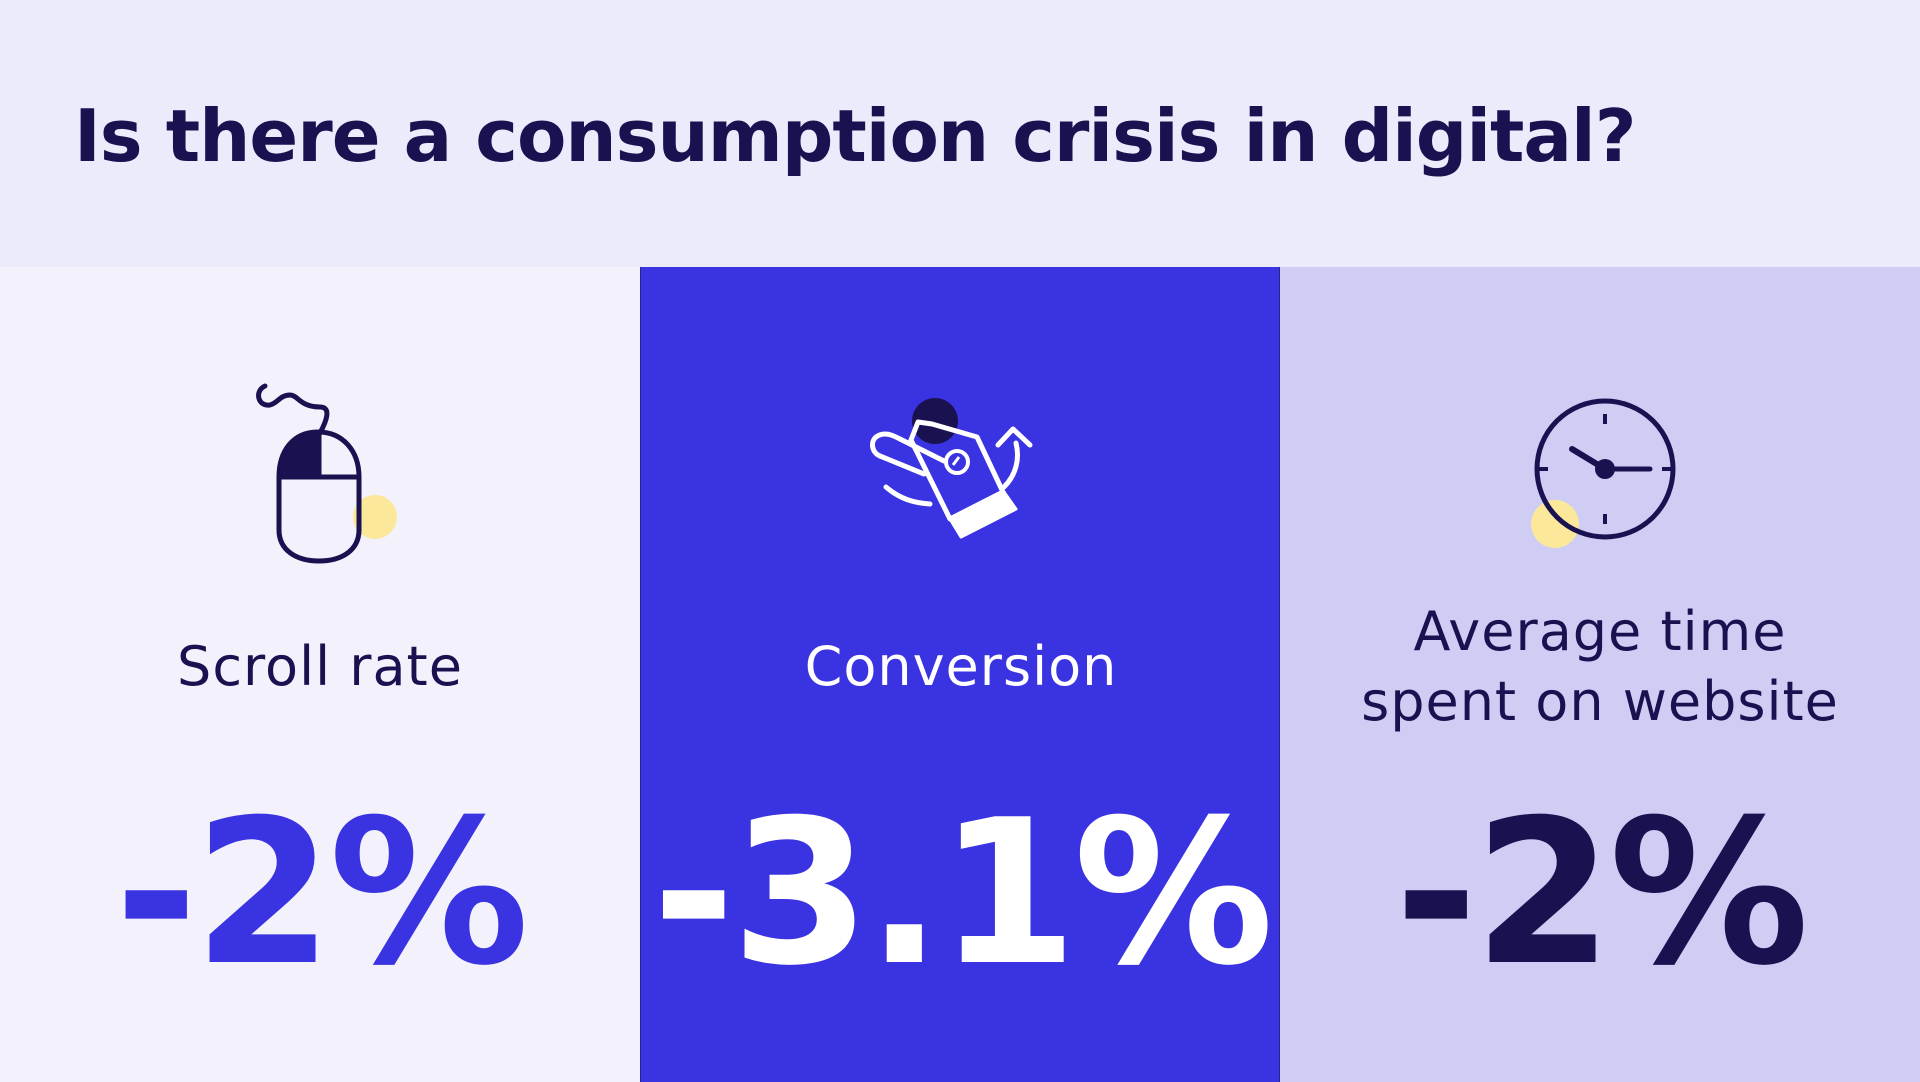 The image size is (1920, 1082). Describe the element at coordinates (1603, 473) in the screenshot. I see `clock-icon` at that location.